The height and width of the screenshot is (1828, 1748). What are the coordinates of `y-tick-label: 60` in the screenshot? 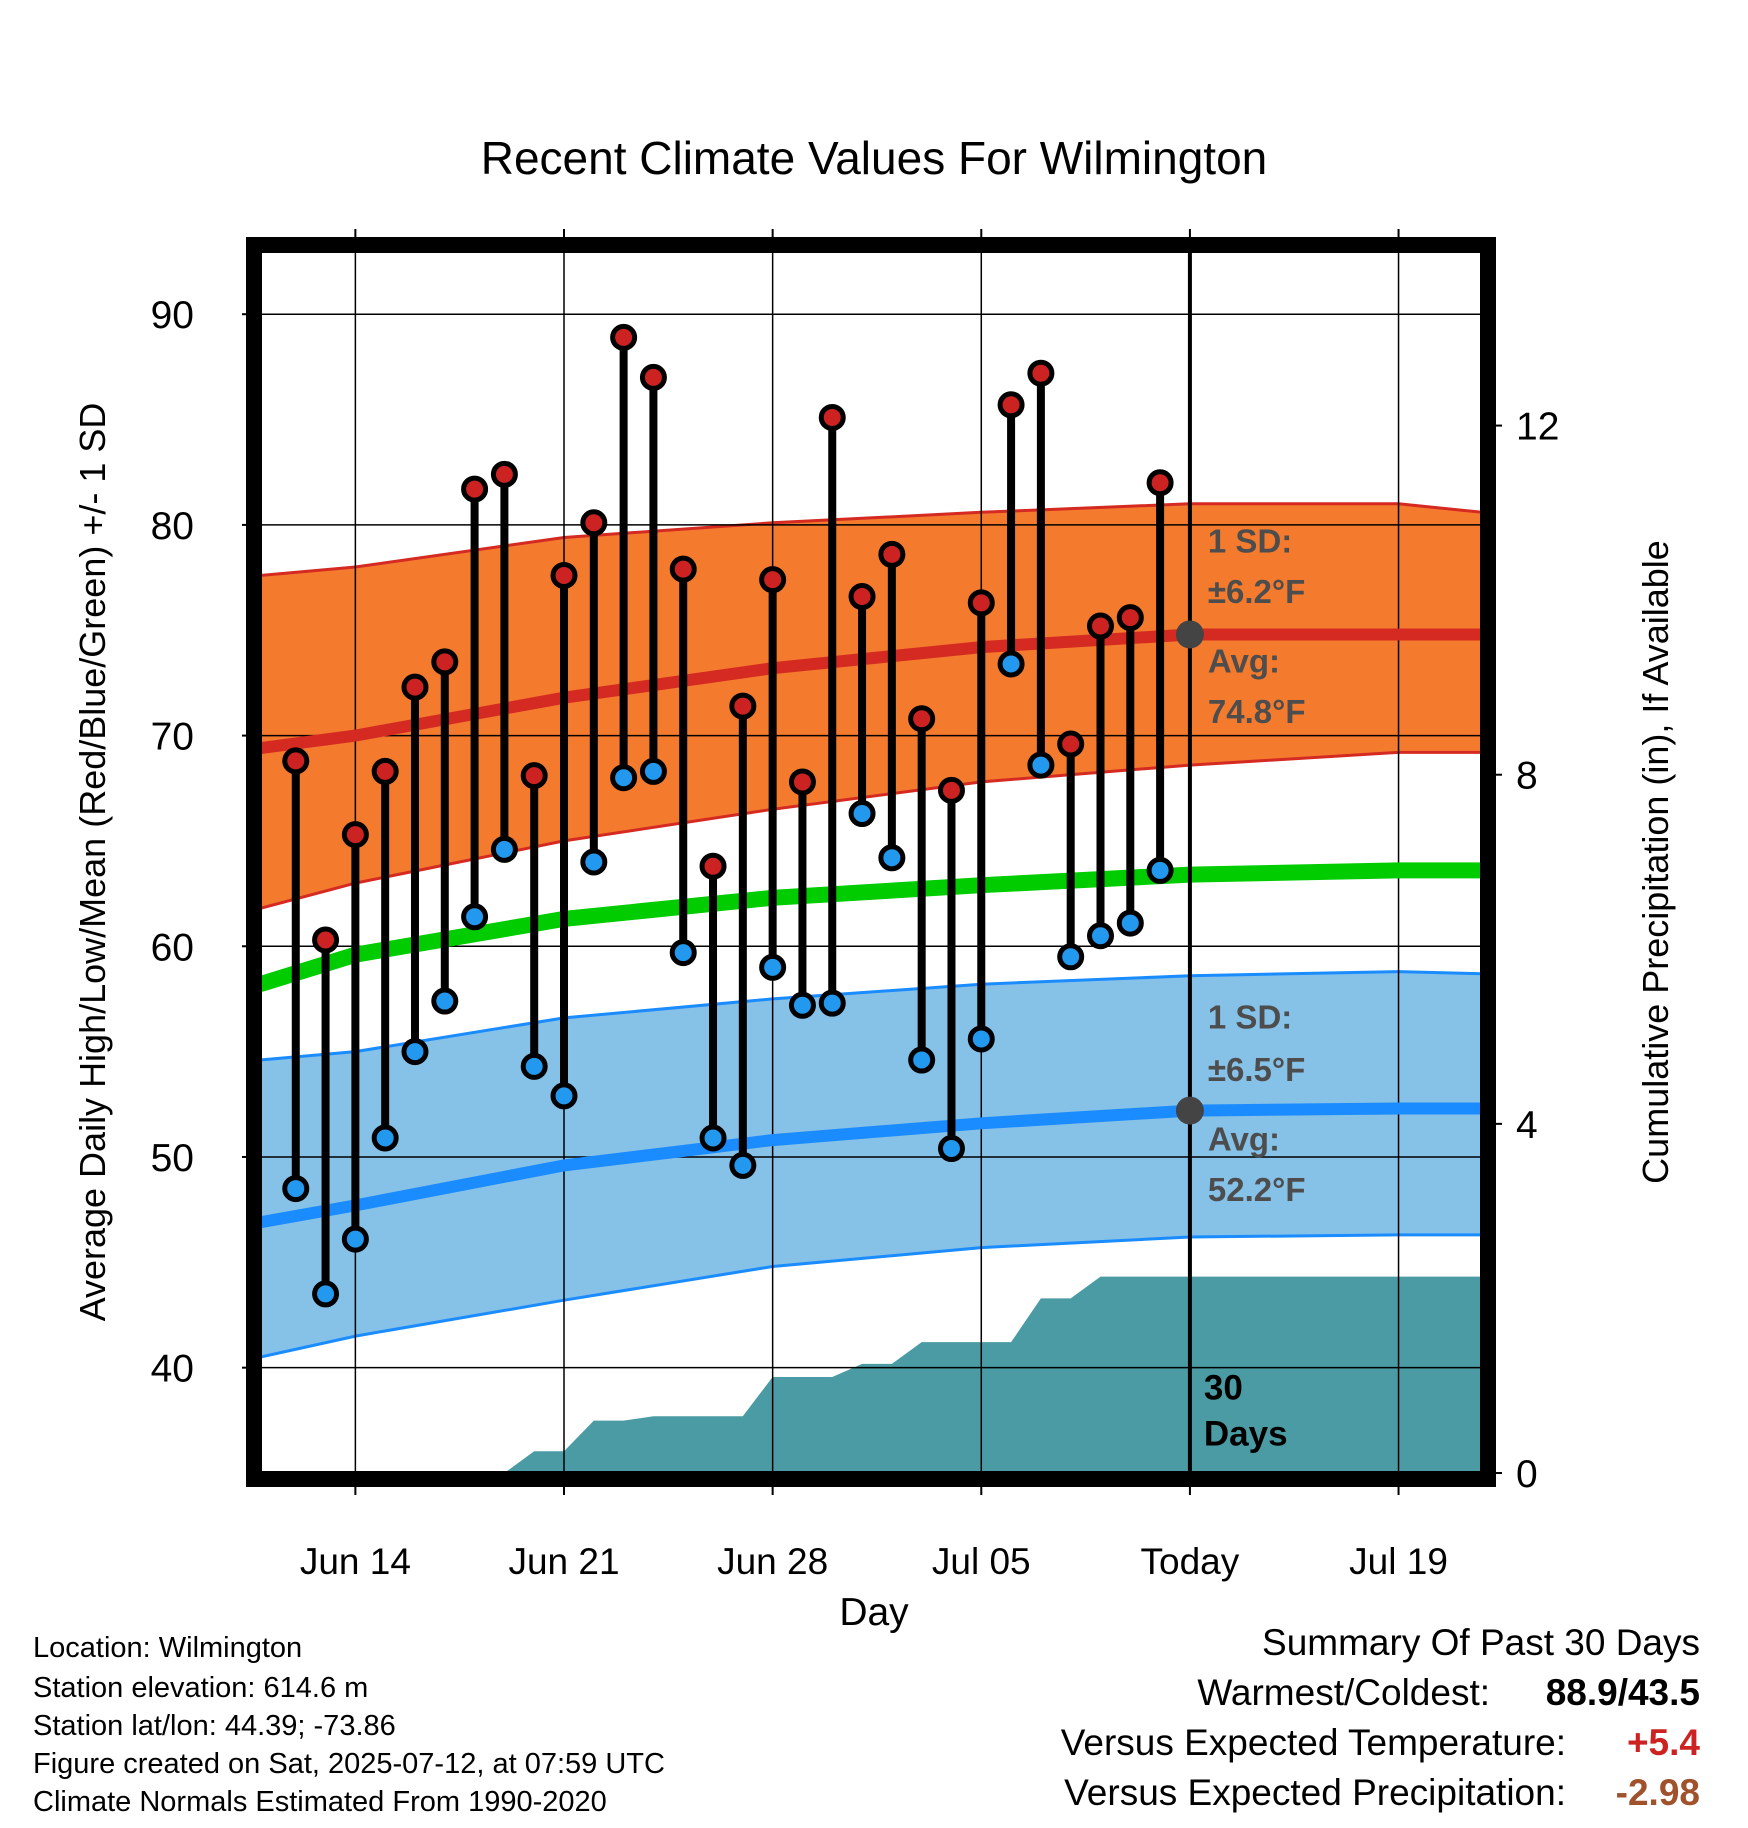 It's located at (172, 947).